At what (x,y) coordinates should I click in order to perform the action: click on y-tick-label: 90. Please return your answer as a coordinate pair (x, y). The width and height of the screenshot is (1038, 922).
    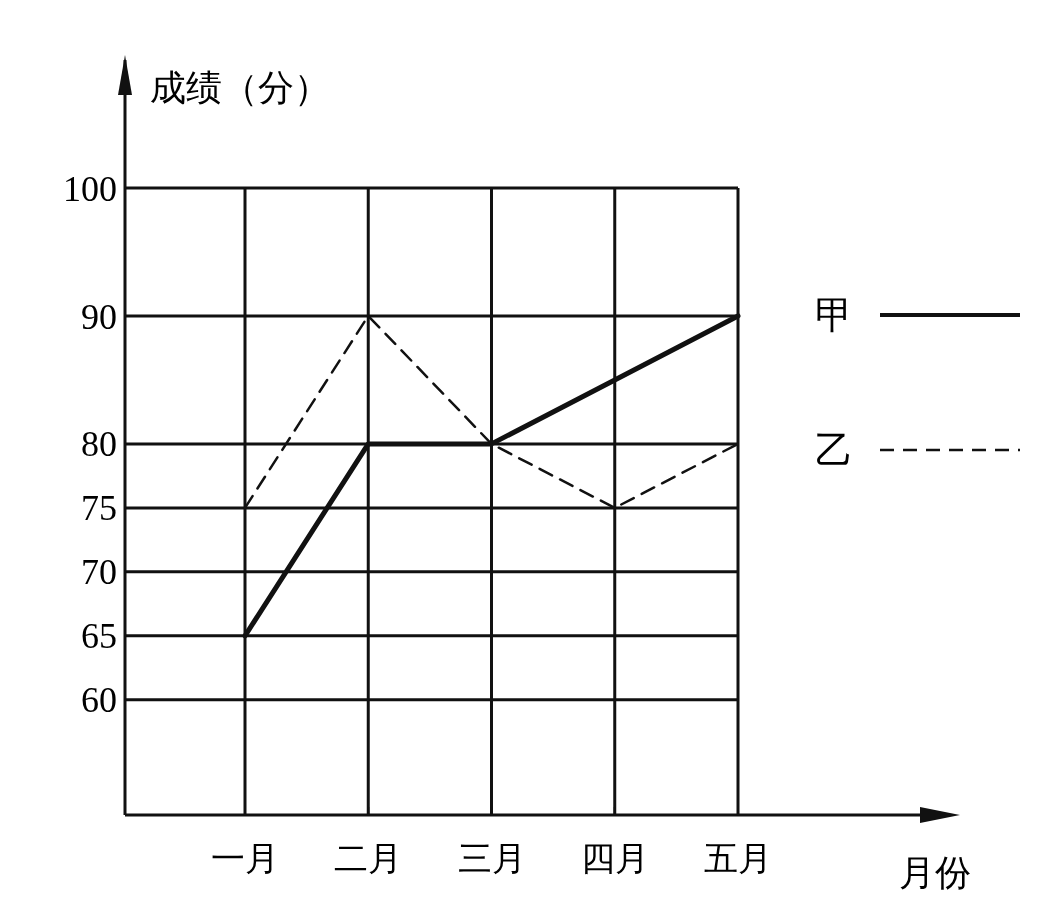
    Looking at the image, I should click on (99, 316).